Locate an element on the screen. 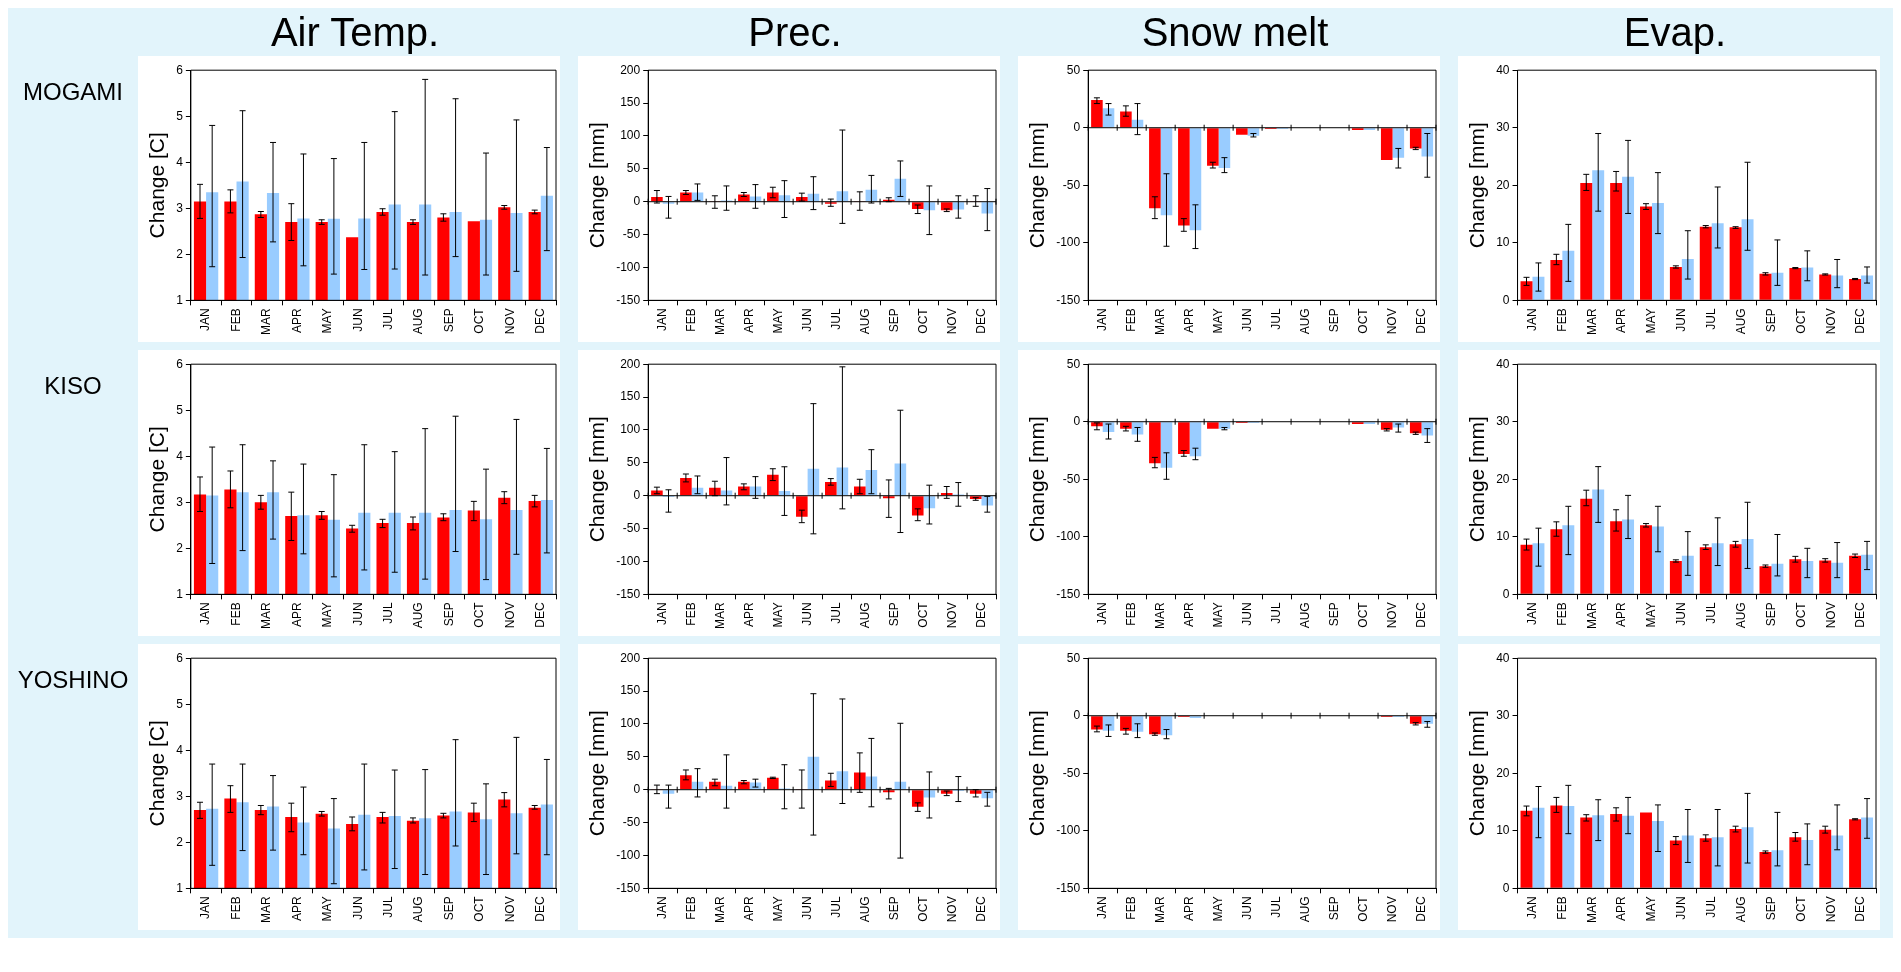 The width and height of the screenshot is (1901, 972). chart-title: Prec. is located at coordinates (795, 32).